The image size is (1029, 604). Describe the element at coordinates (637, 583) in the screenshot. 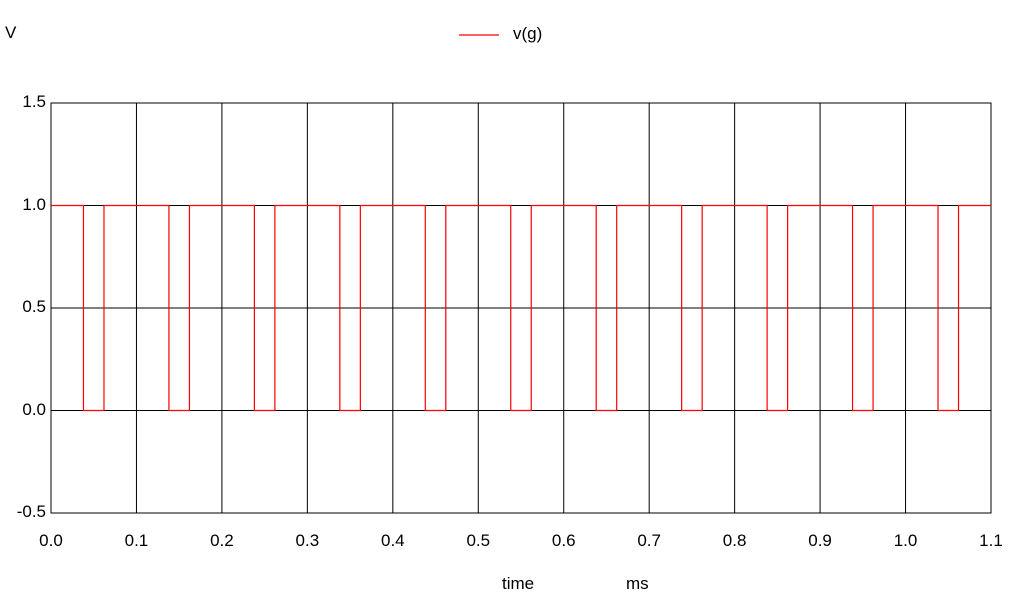

I see `x-axis-unit: ms` at that location.